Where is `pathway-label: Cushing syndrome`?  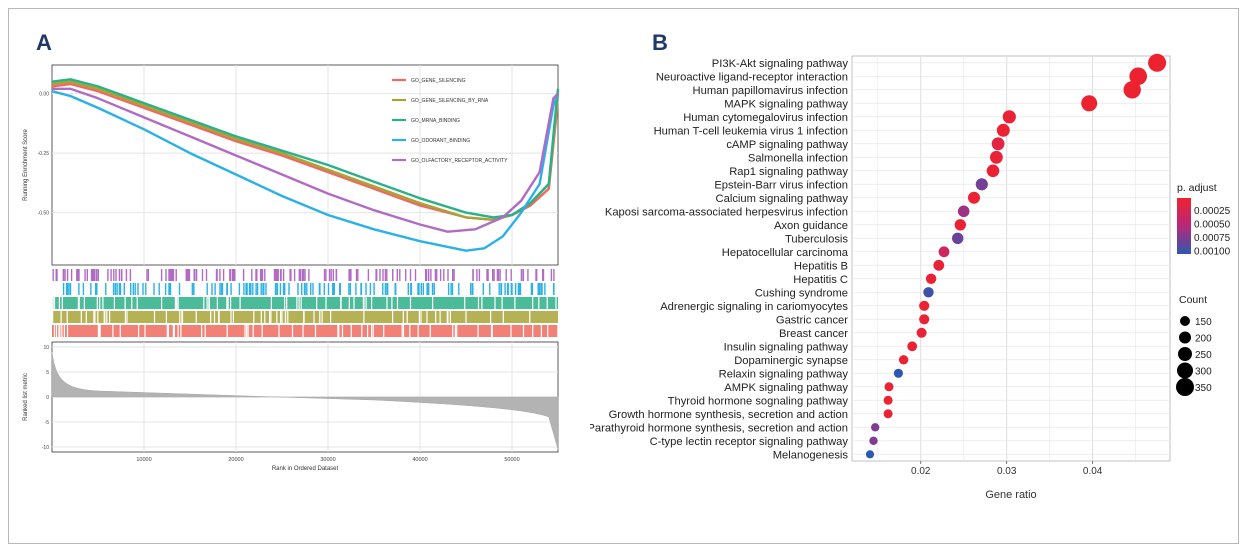 pathway-label: Cushing syndrome is located at coordinates (801, 293).